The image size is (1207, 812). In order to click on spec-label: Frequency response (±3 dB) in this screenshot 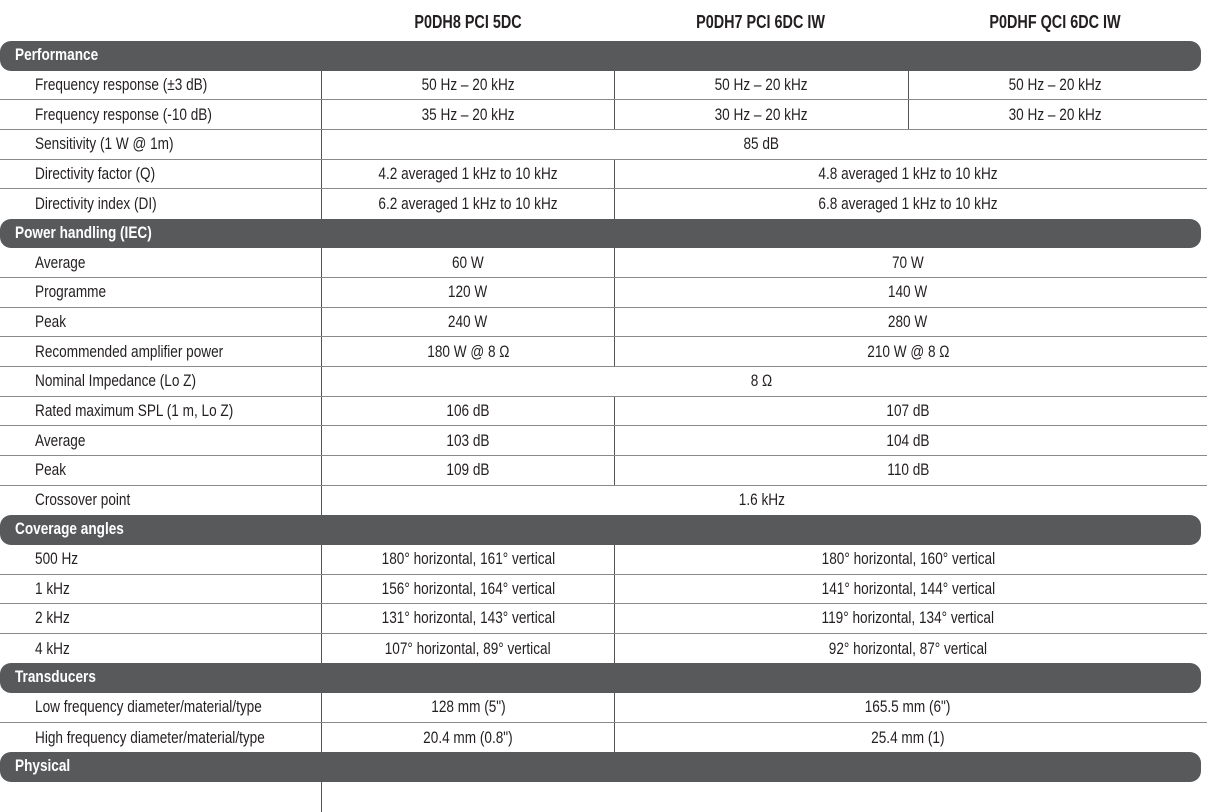, I will do `click(178, 85)`.